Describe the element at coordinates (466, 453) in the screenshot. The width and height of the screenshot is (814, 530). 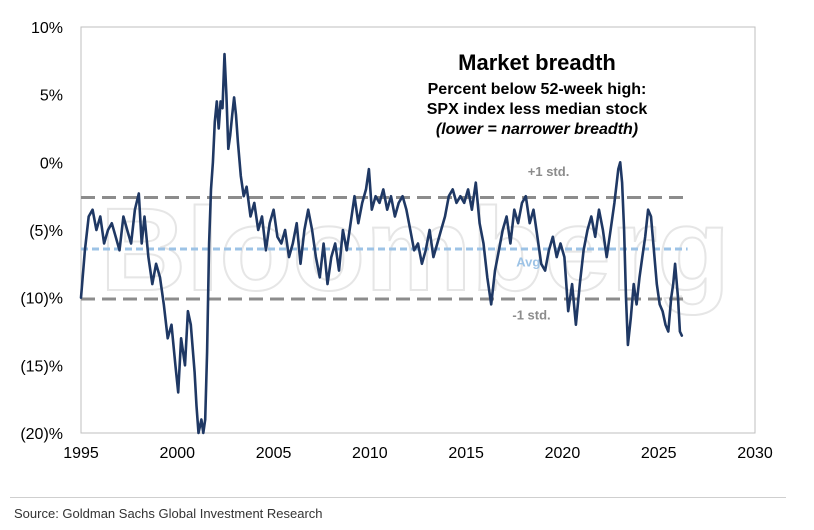
I see `x-tick-label: 2015` at that location.